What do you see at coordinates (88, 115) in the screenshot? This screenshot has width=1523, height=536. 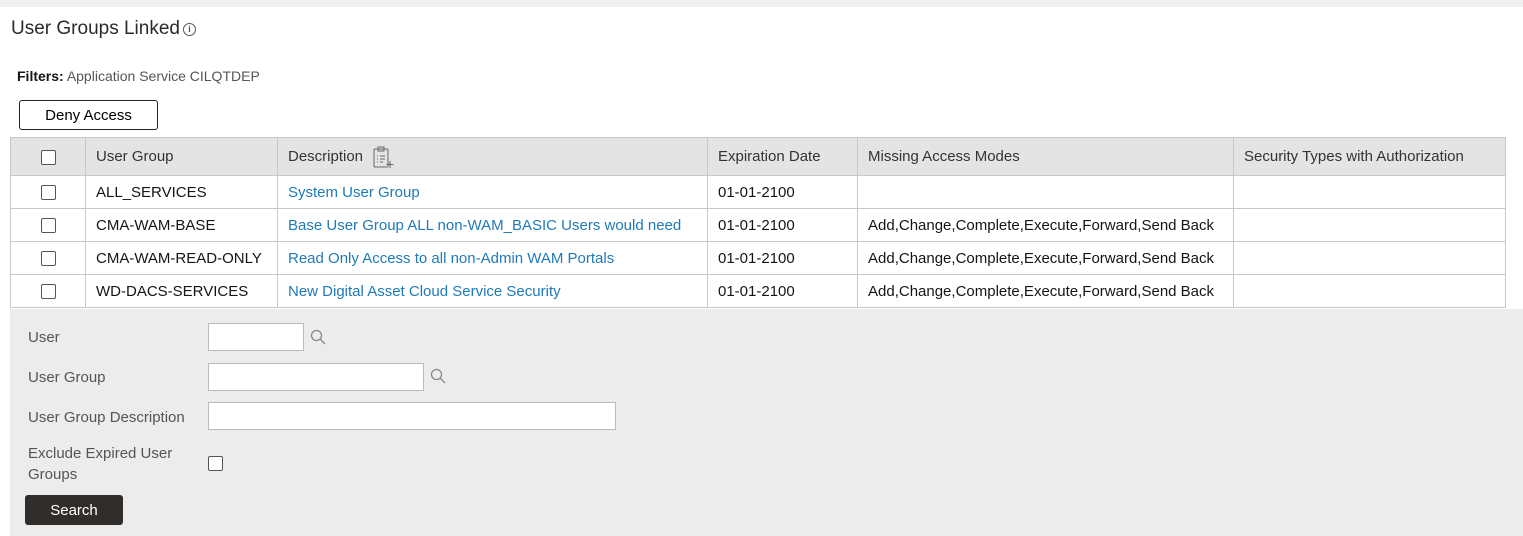 I see `deny-access-button: Deny Access` at bounding box center [88, 115].